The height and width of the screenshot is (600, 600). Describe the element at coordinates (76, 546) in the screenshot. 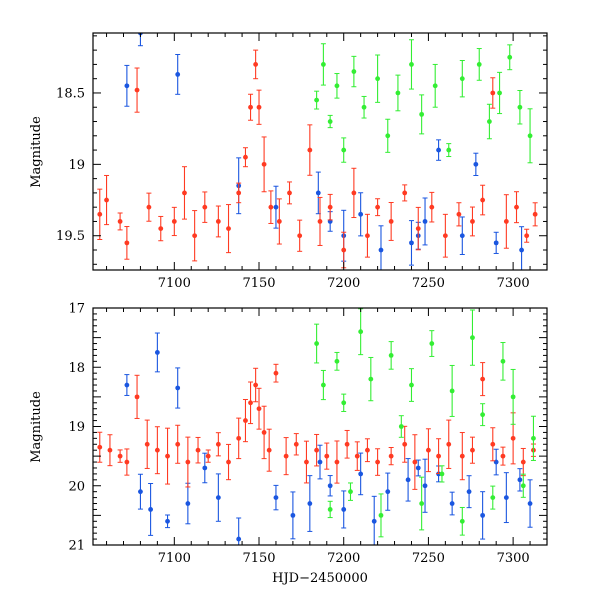

I see `y-tick-label: 21` at that location.